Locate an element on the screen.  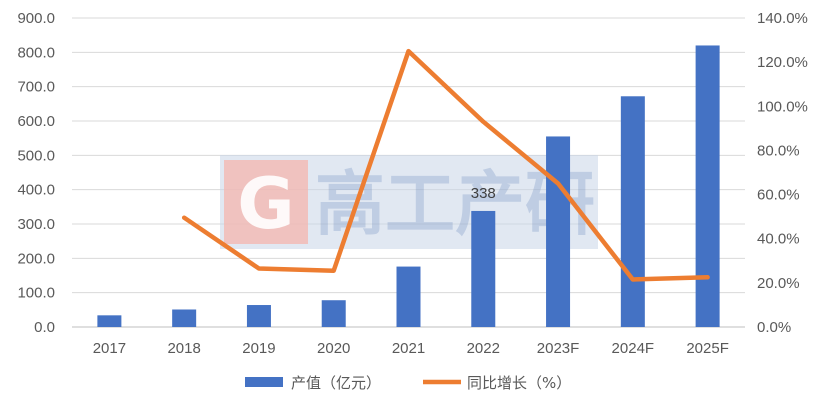
y-right-tick-label: 120.0% is located at coordinates (782, 62).